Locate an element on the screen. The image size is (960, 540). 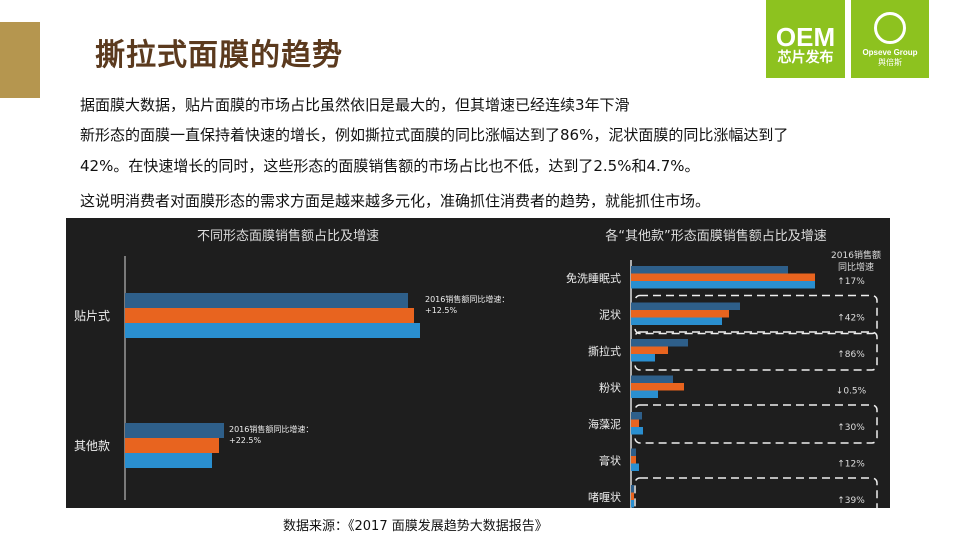
group-name-en: Opseve Group is located at coordinates (890, 52).